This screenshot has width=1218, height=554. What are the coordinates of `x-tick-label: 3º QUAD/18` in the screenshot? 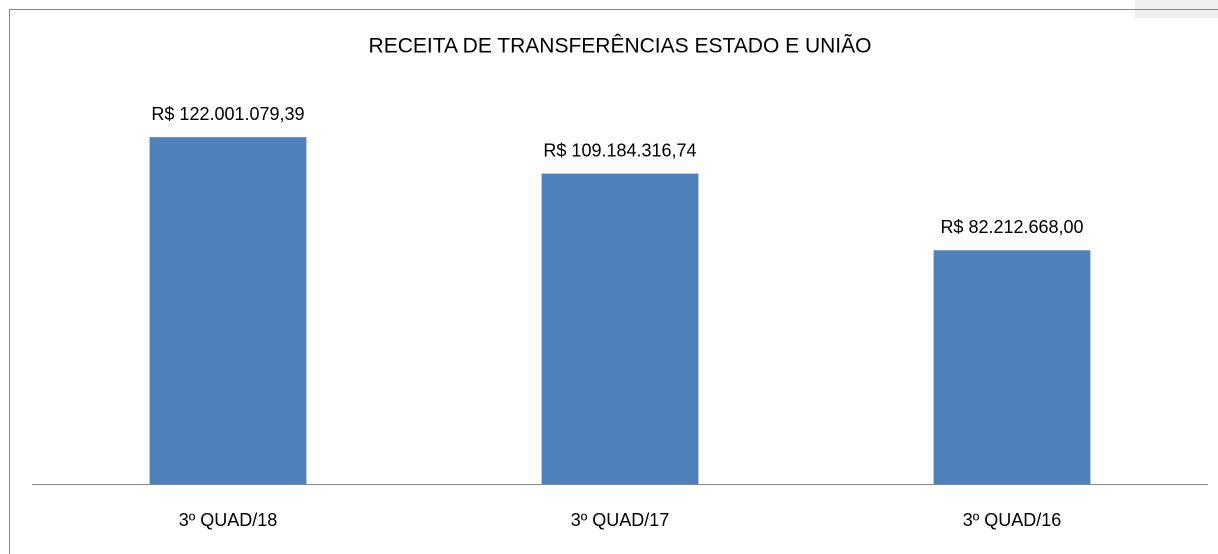 It's located at (228, 520).